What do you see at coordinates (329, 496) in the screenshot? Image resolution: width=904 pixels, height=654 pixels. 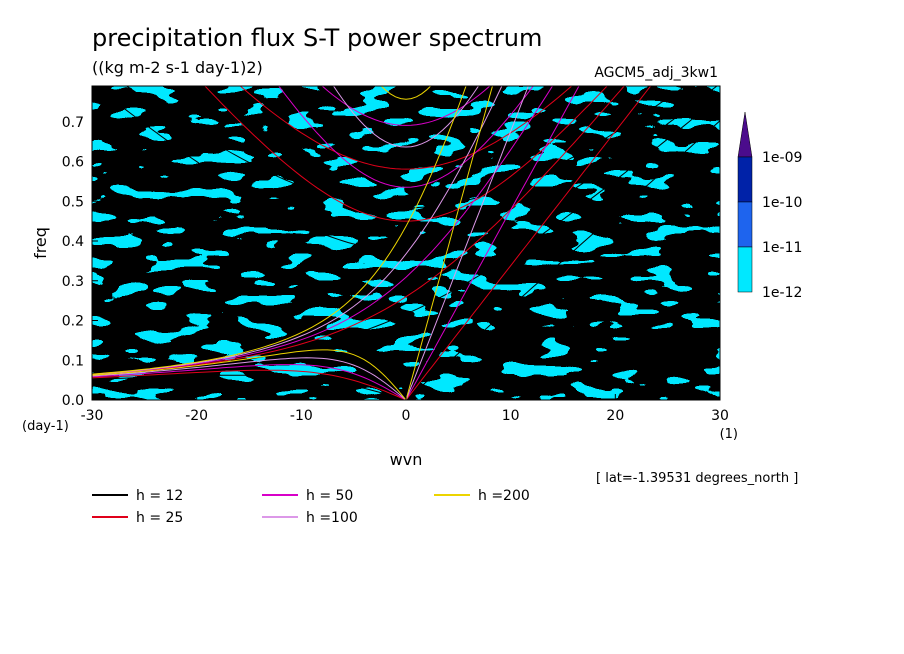 I see `legend-label: h = 50` at bounding box center [329, 496].